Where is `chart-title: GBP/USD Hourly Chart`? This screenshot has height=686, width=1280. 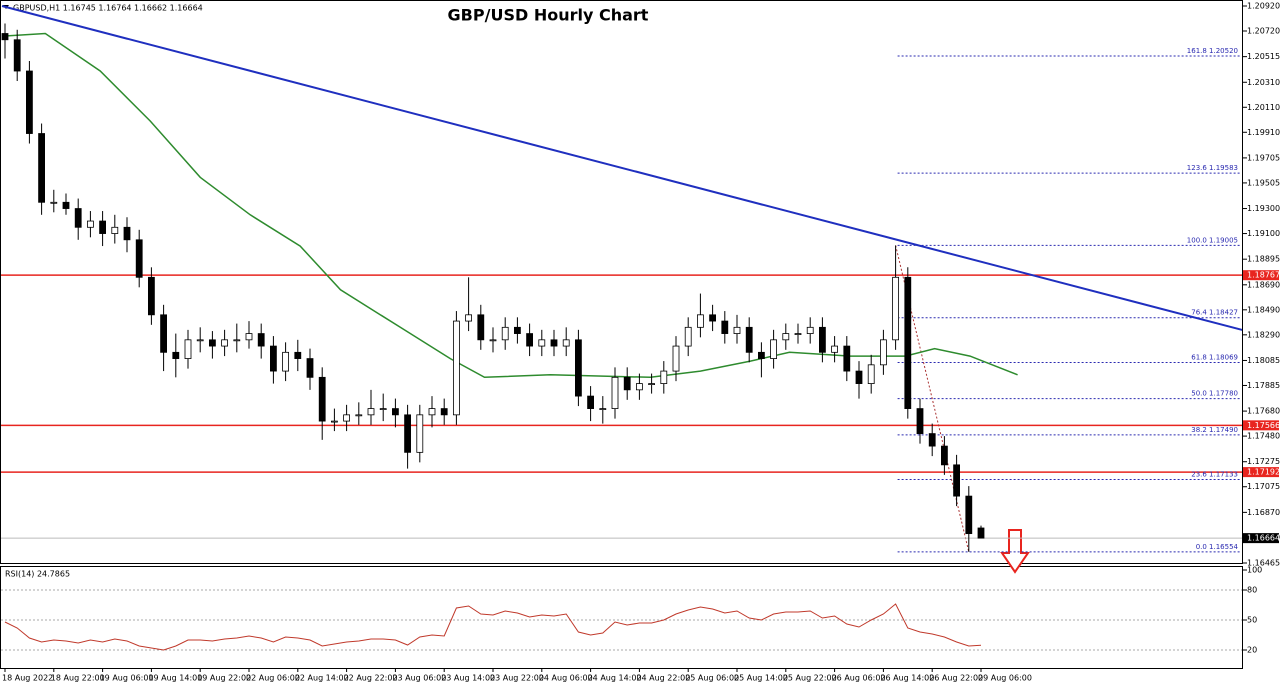 chart-title: GBP/USD Hourly Chart is located at coordinates (548, 15).